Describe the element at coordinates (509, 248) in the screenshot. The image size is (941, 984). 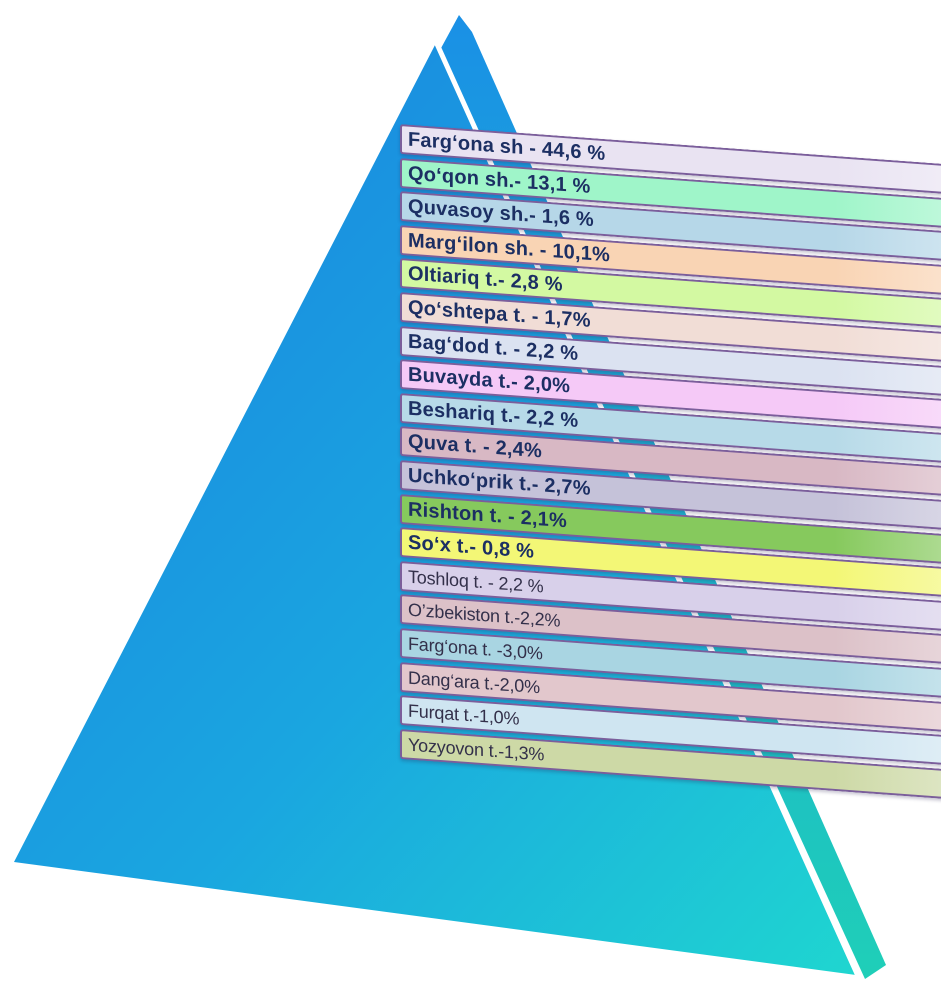
I see `district-label: Marg‘ilon sh. - 10,1%` at that location.